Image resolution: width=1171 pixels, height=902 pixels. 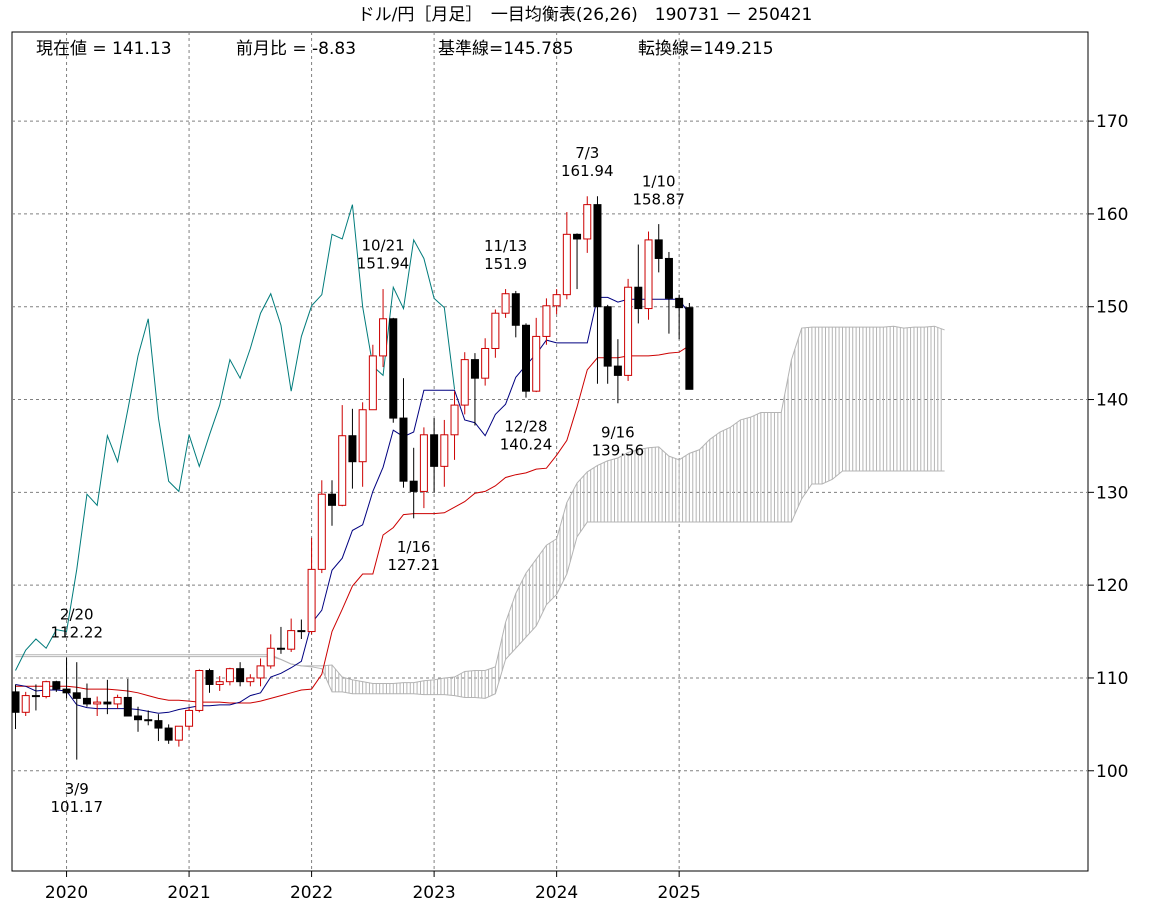 What do you see at coordinates (587, 171) in the screenshot?
I see `annotation-value: 161.94` at bounding box center [587, 171].